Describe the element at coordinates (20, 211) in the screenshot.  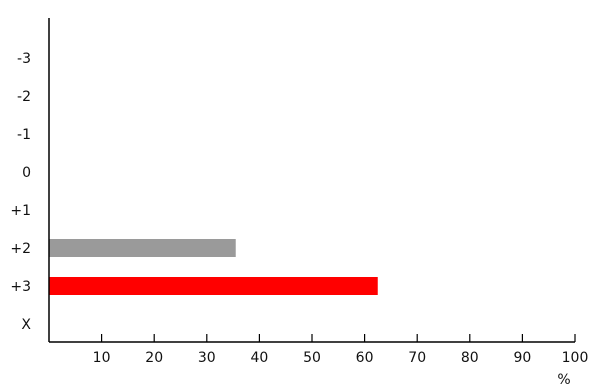
I see `y-tick-label: +1` at that location.